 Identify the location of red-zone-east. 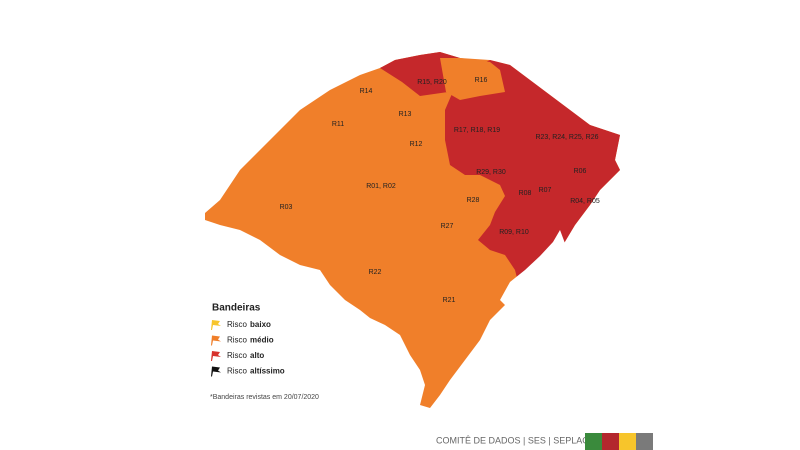
(532, 175).